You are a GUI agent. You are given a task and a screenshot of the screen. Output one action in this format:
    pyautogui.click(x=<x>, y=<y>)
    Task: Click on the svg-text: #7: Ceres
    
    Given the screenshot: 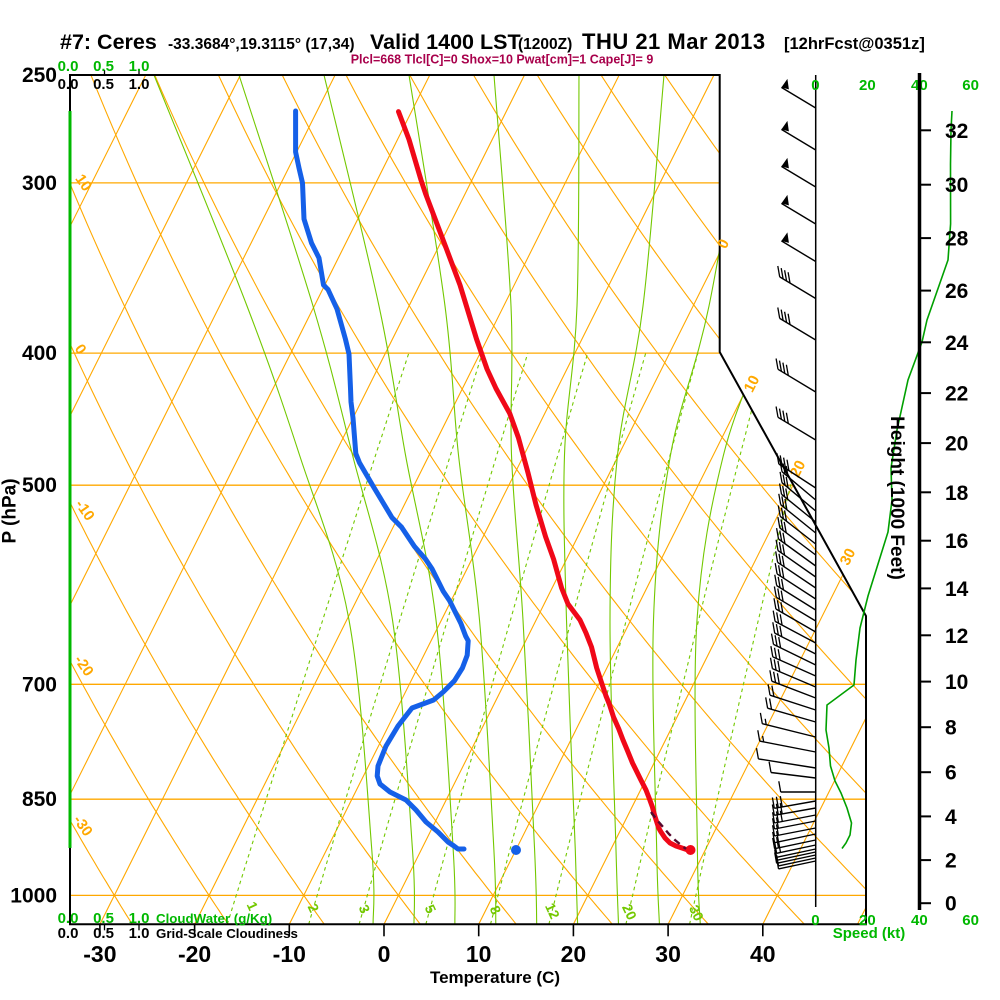 What is the action you would take?
    pyautogui.click(x=108, y=42)
    